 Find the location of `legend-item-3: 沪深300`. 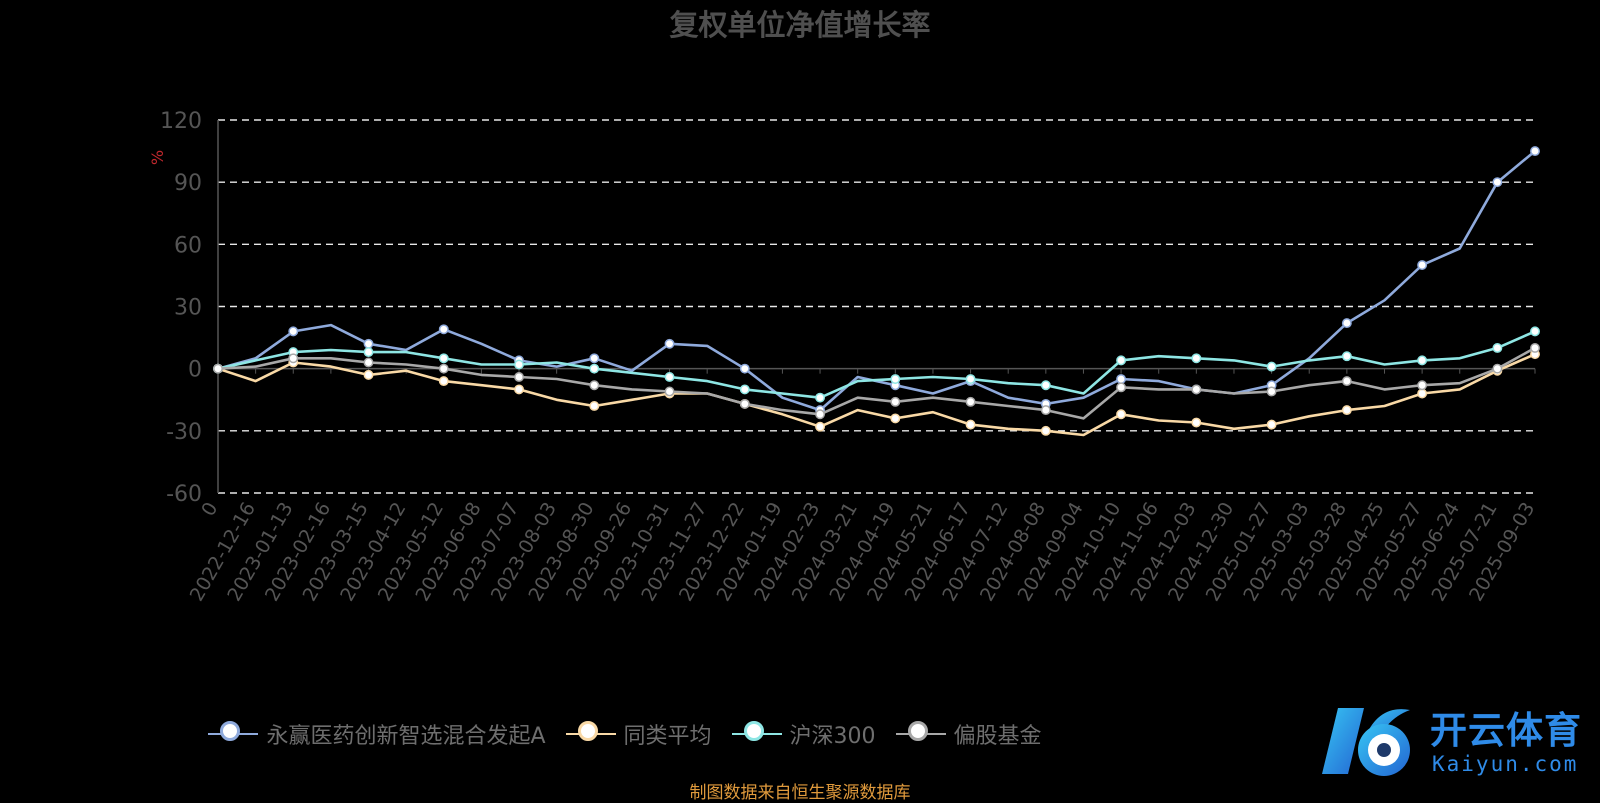

legend-item-3: 沪深300 is located at coordinates (803, 734).